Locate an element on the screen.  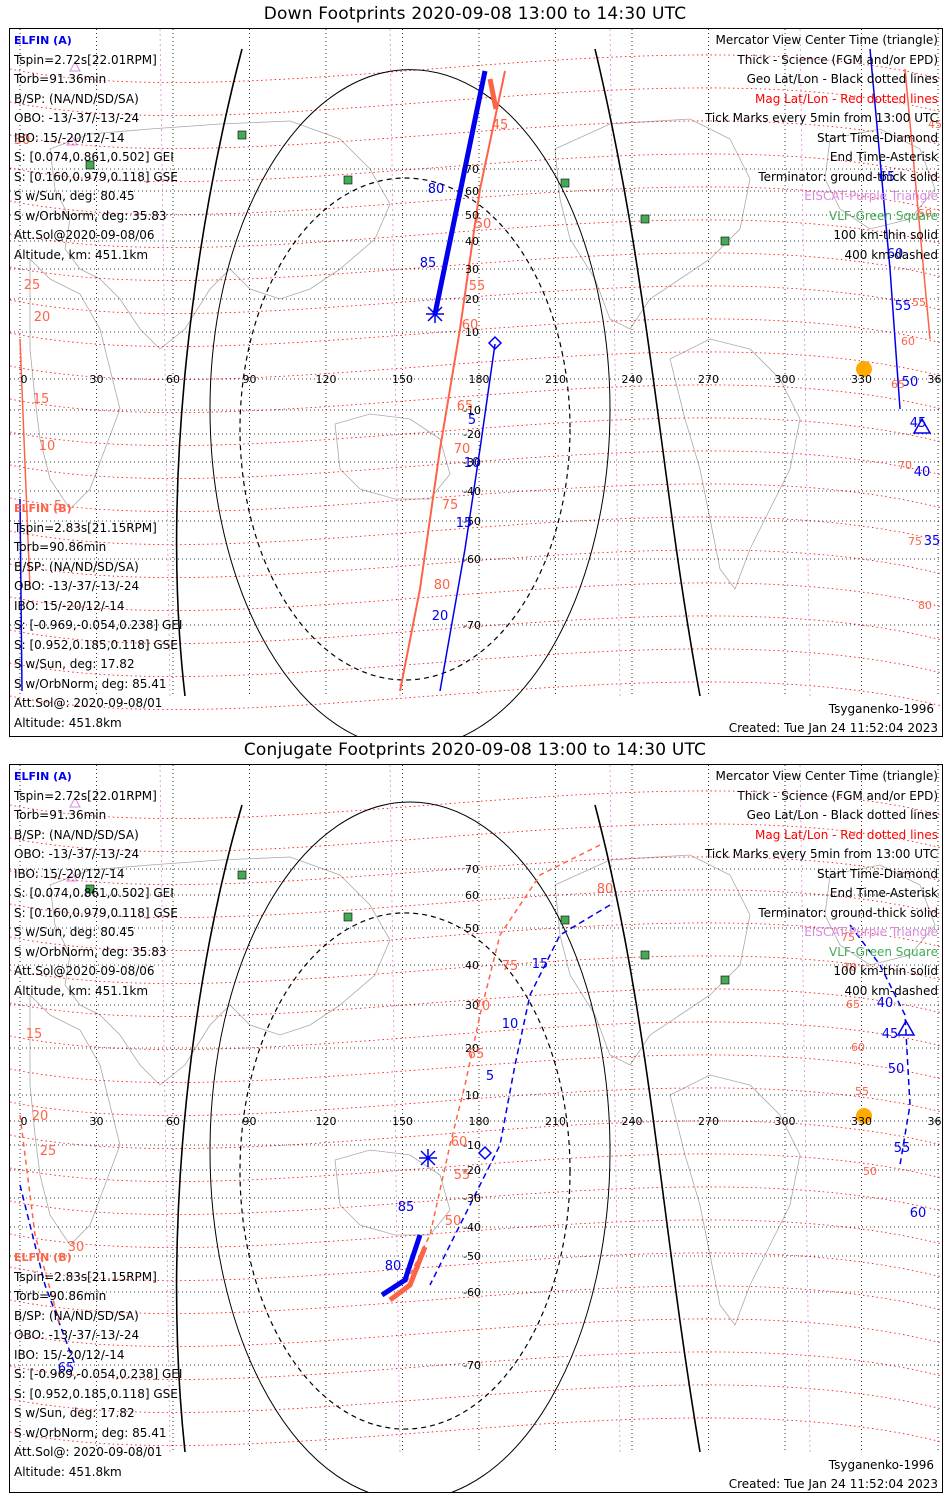
elfin-b-time-label: 70 is located at coordinates (850, 967).